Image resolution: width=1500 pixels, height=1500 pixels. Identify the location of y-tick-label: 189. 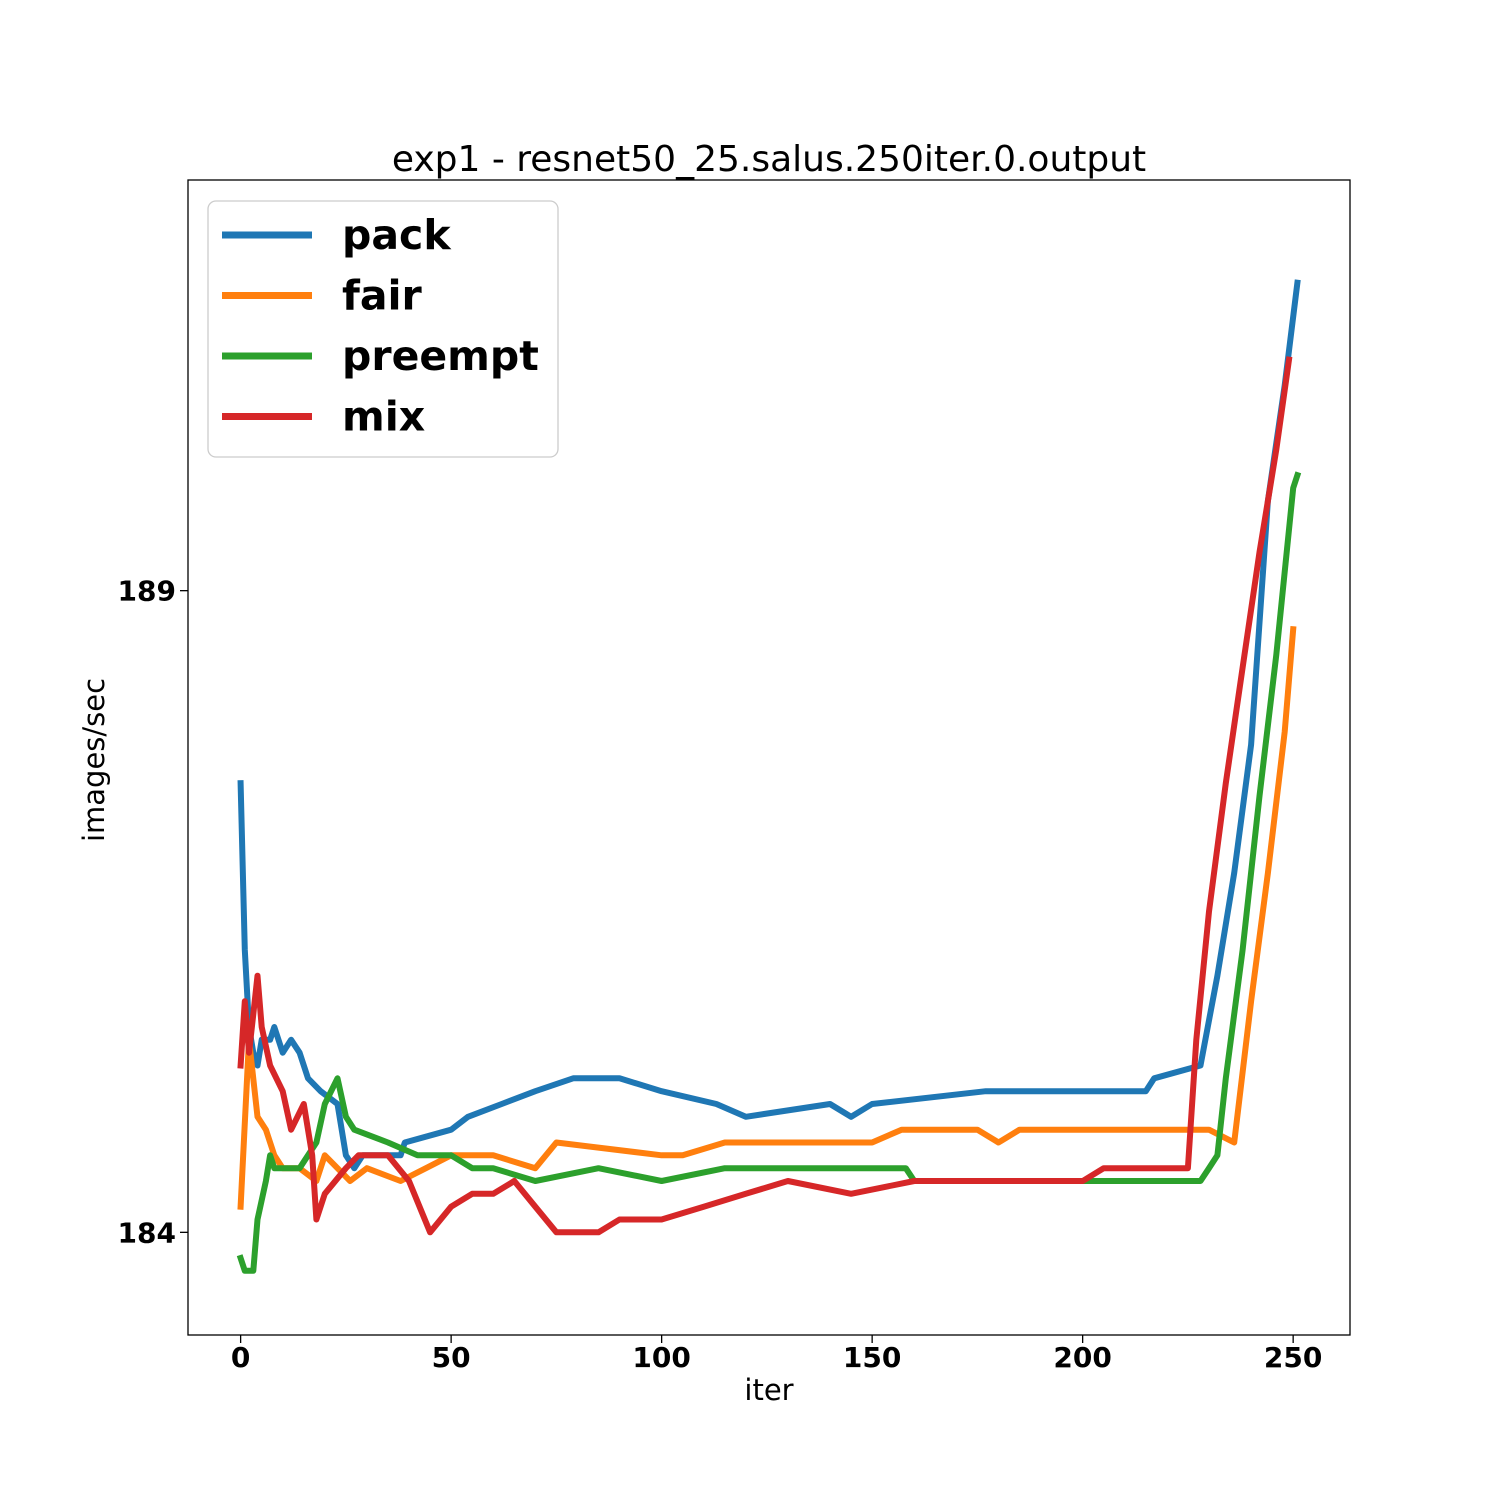
(147, 591).